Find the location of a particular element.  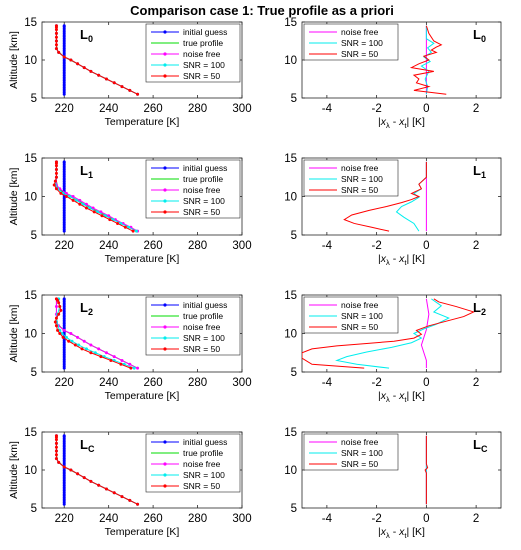

x-tick-label: 220 is located at coordinates (64, 109).